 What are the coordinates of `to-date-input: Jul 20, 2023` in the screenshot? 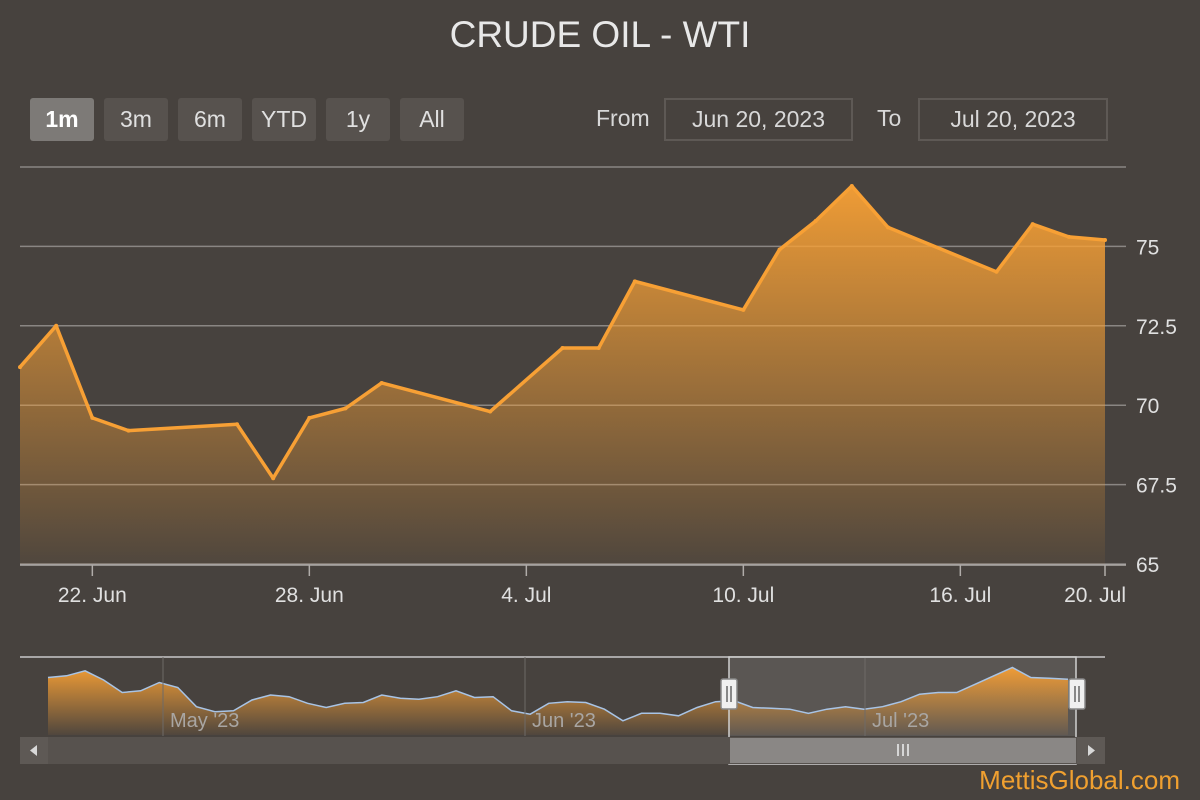 It's located at (1013, 119).